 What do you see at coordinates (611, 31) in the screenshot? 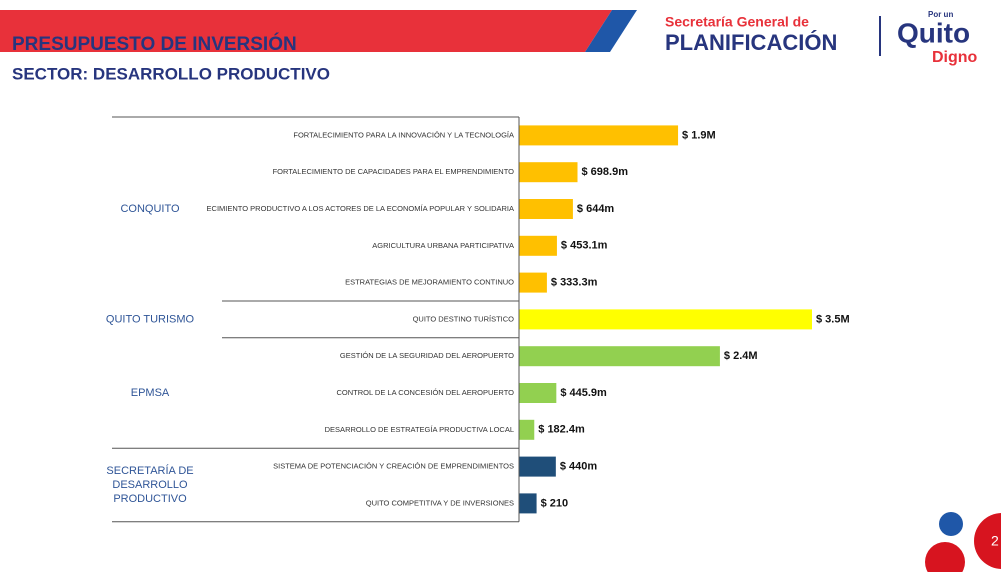
I see `banner-stripe` at bounding box center [611, 31].